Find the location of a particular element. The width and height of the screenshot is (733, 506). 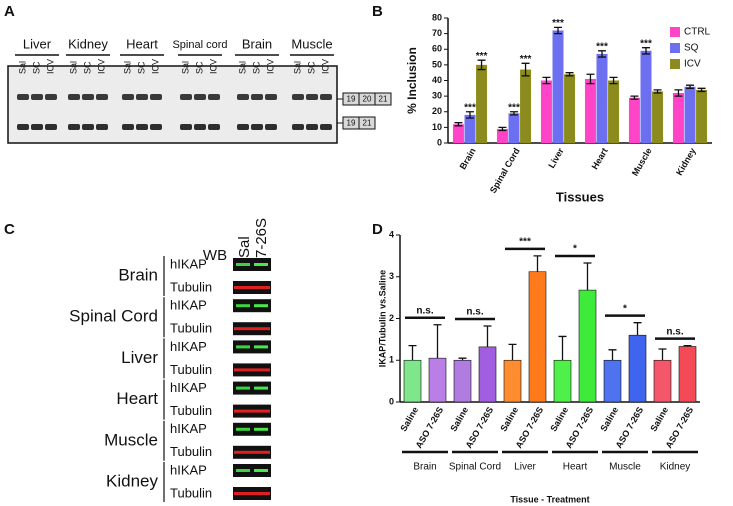

x-axis-title: Tissue - Treatment is located at coordinates (549, 499).